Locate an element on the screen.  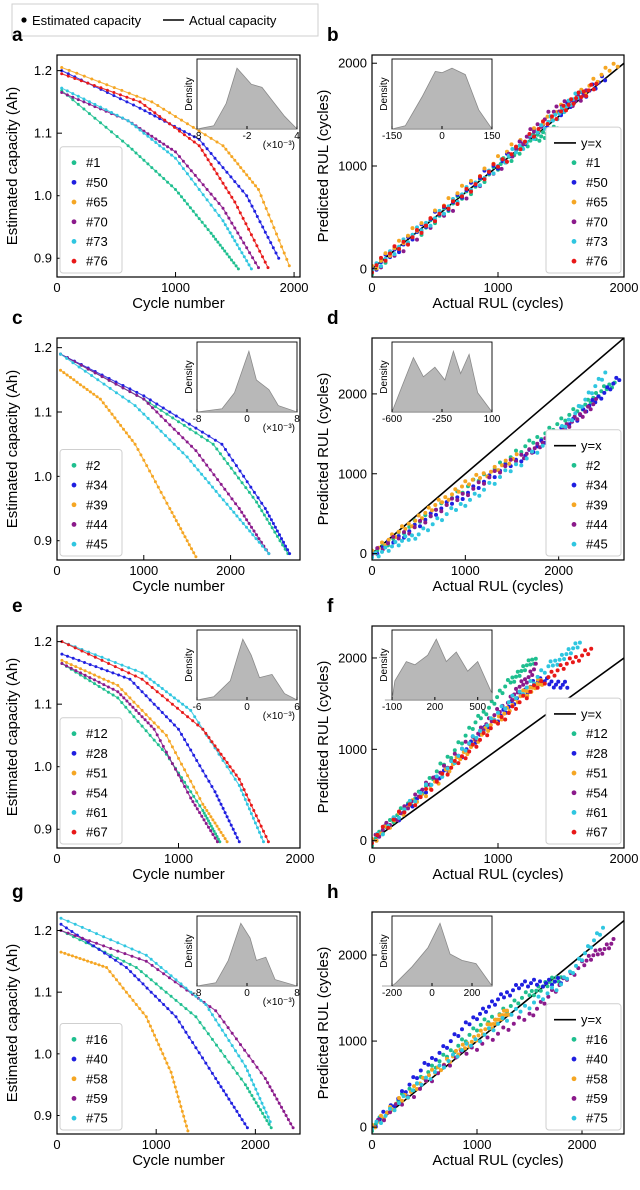
legend-identity-label: y=x is located at coordinates (591, 713).